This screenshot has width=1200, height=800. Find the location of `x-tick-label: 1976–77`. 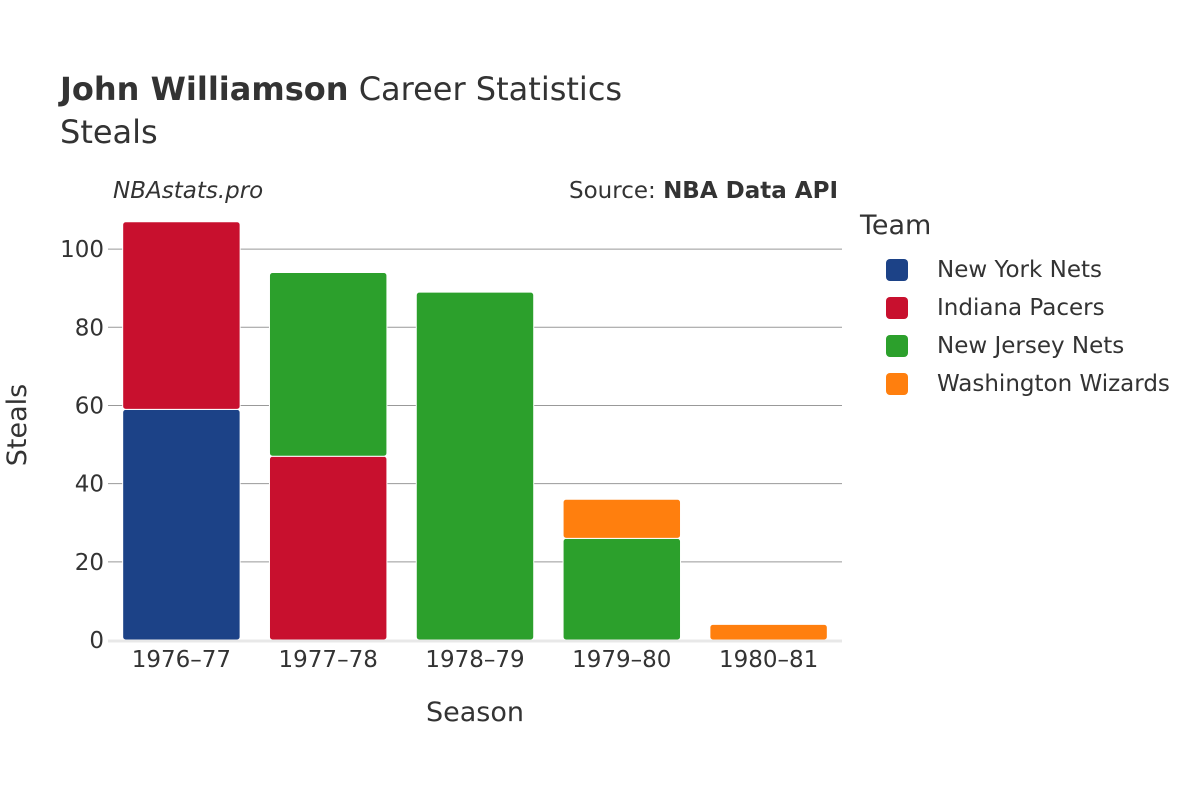

x-tick-label: 1976–77 is located at coordinates (181, 660).